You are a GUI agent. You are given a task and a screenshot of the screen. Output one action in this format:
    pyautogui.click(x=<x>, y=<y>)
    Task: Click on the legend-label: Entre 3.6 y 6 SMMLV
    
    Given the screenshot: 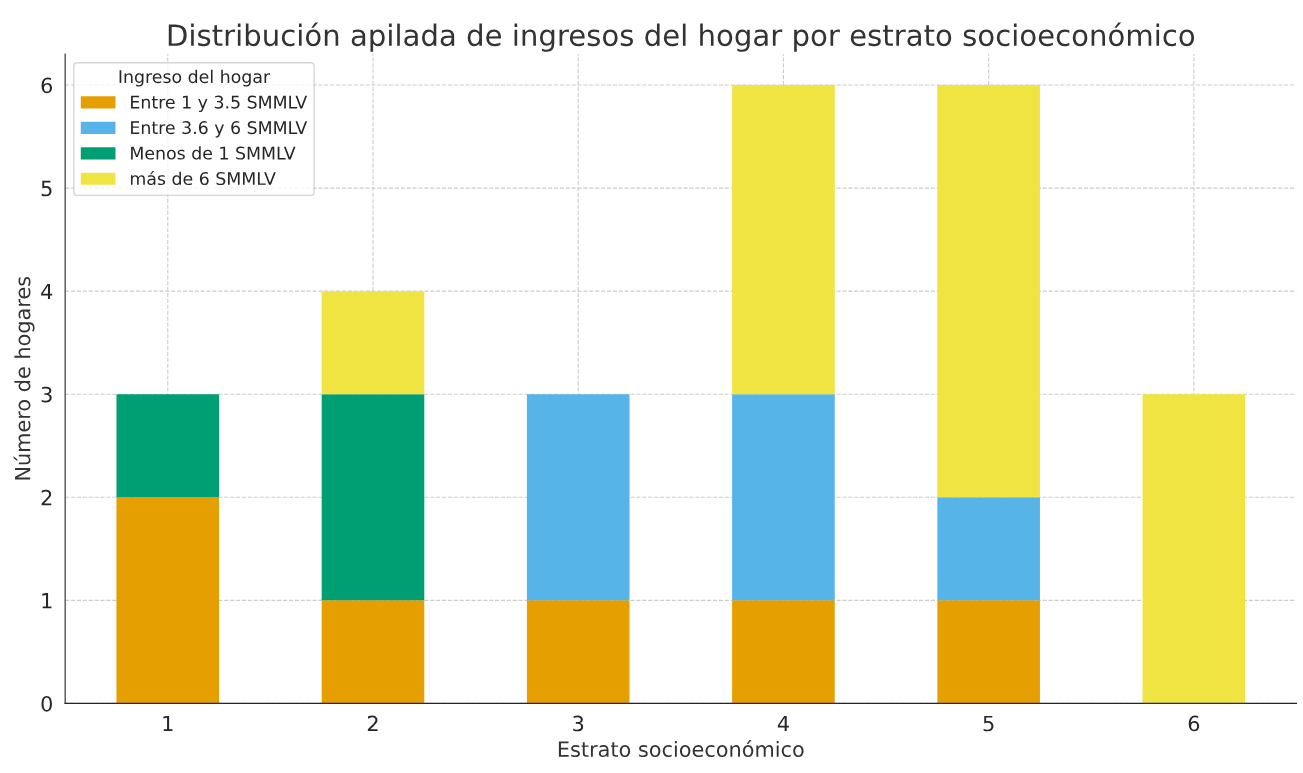 What is the action you would take?
    pyautogui.click(x=219, y=129)
    